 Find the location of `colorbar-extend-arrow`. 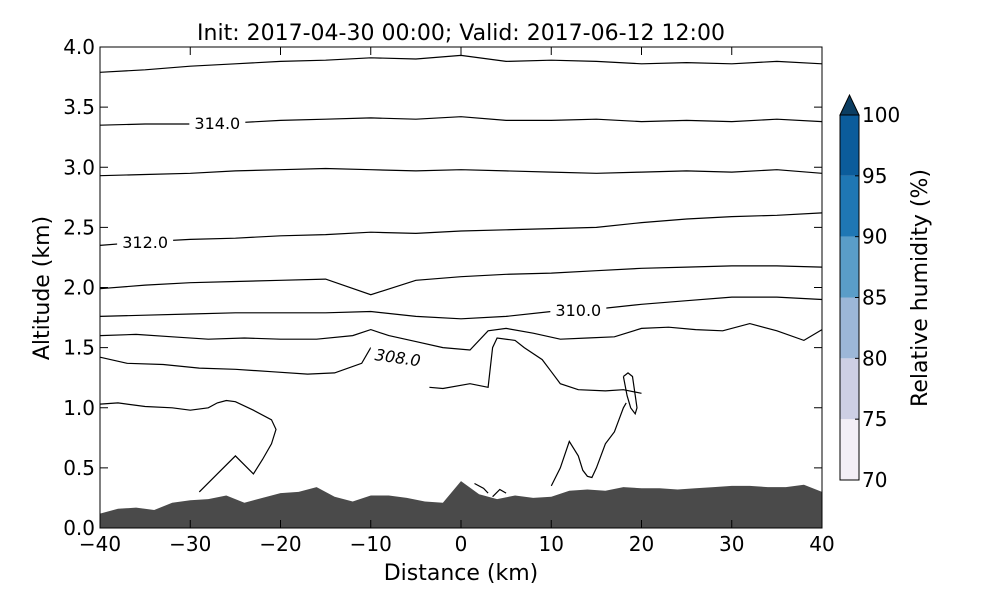

colorbar-extend-arrow is located at coordinates (849, 104).